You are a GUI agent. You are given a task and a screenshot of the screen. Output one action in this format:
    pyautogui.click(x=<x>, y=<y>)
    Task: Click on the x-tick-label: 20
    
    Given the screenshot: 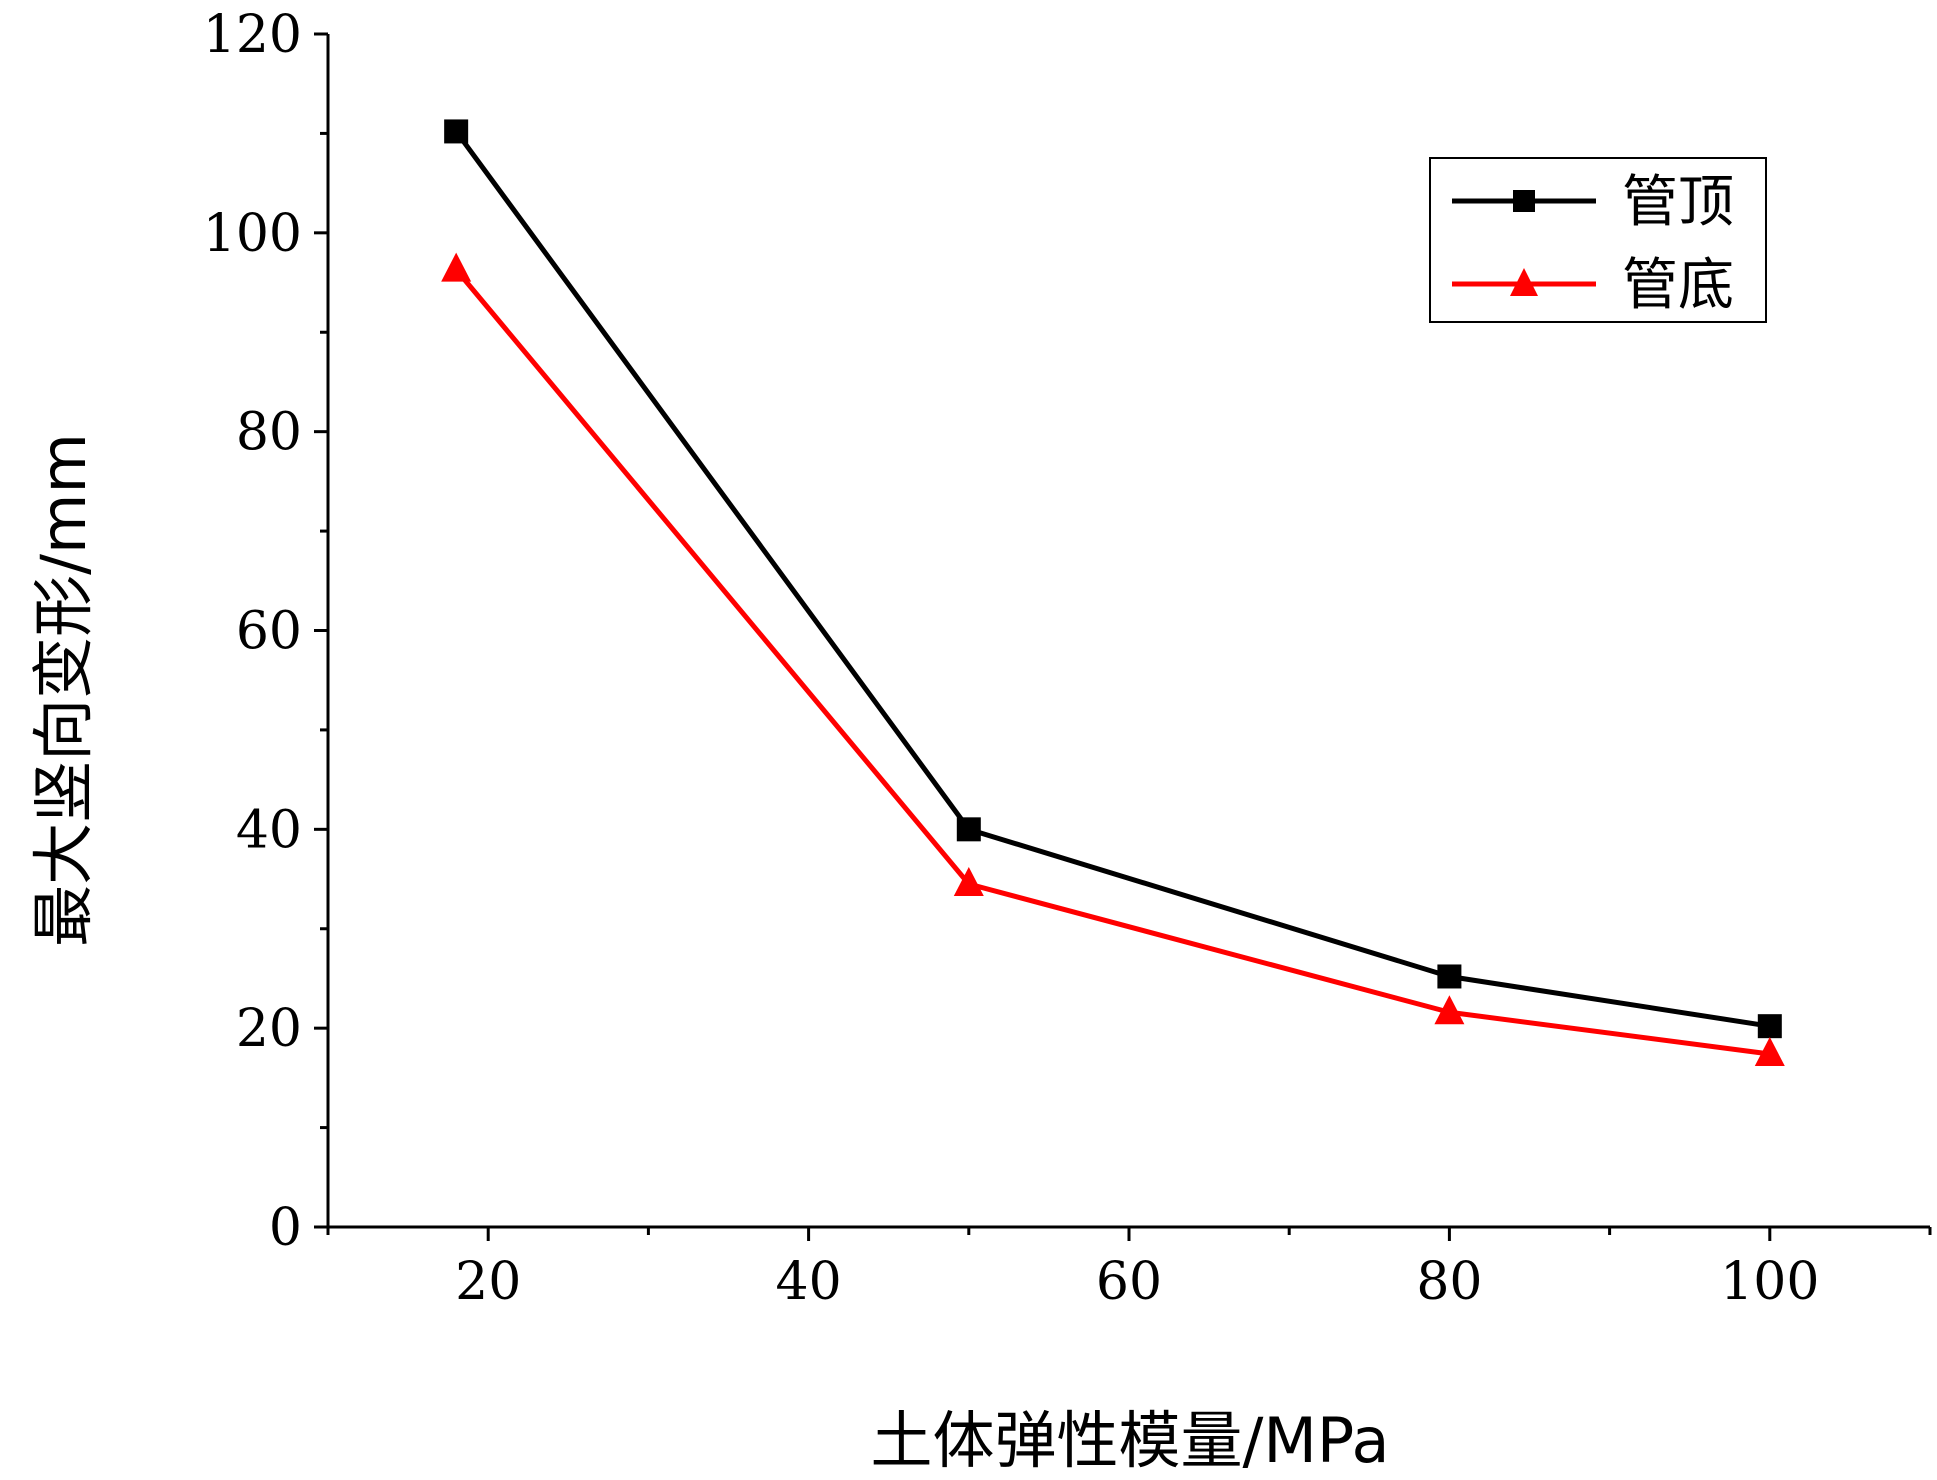 What is the action you would take?
    pyautogui.click(x=488, y=1282)
    